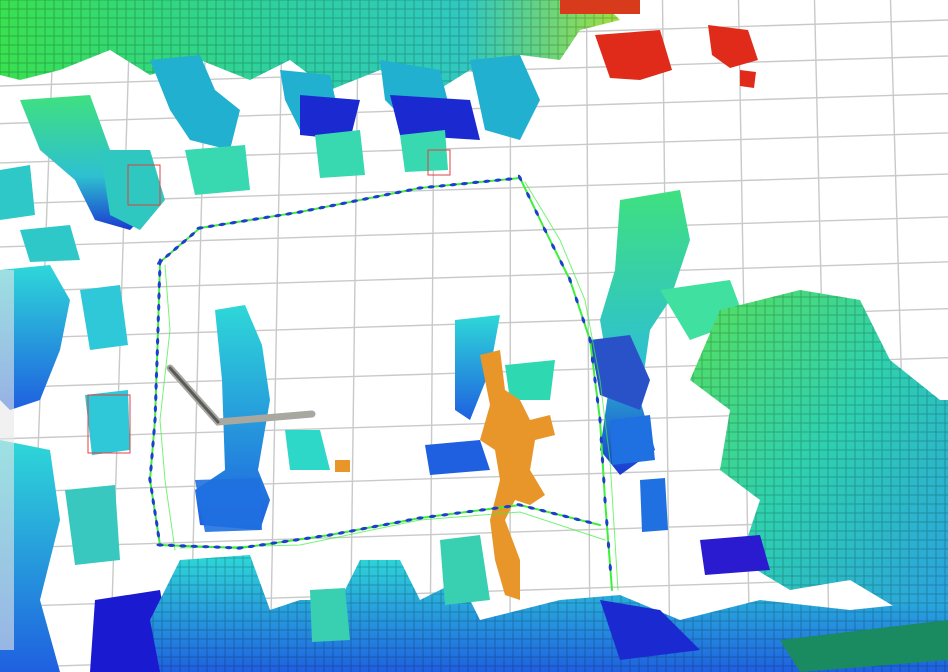 The width and height of the screenshot is (948, 672). Describe the element at coordinates (477, 367) in the screenshot. I see `voxel-cluster-center-right` at that location.